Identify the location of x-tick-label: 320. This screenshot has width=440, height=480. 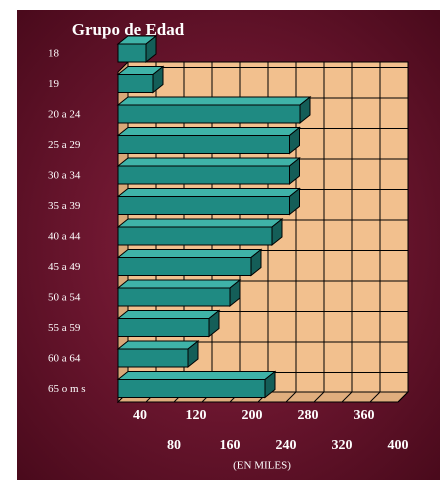
(342, 445).